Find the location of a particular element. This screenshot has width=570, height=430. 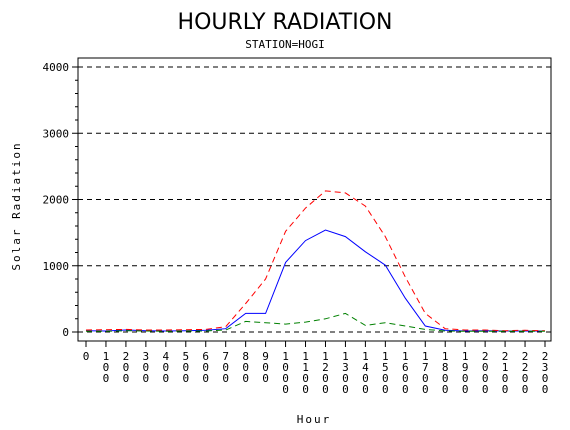

series-line is located at coordinates (315, 322).